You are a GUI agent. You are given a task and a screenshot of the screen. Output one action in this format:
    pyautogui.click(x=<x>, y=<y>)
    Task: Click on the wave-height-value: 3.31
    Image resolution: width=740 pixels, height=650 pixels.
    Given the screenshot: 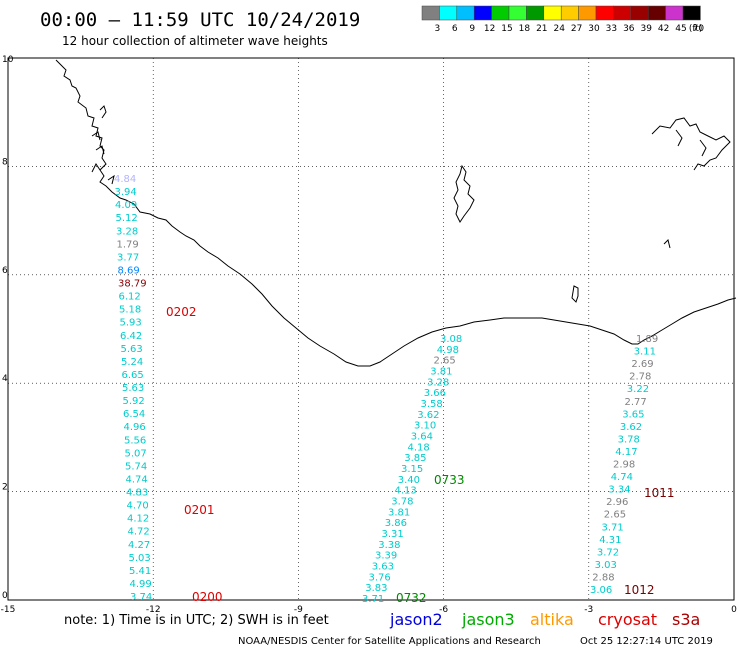 What is the action you would take?
    pyautogui.click(x=393, y=534)
    